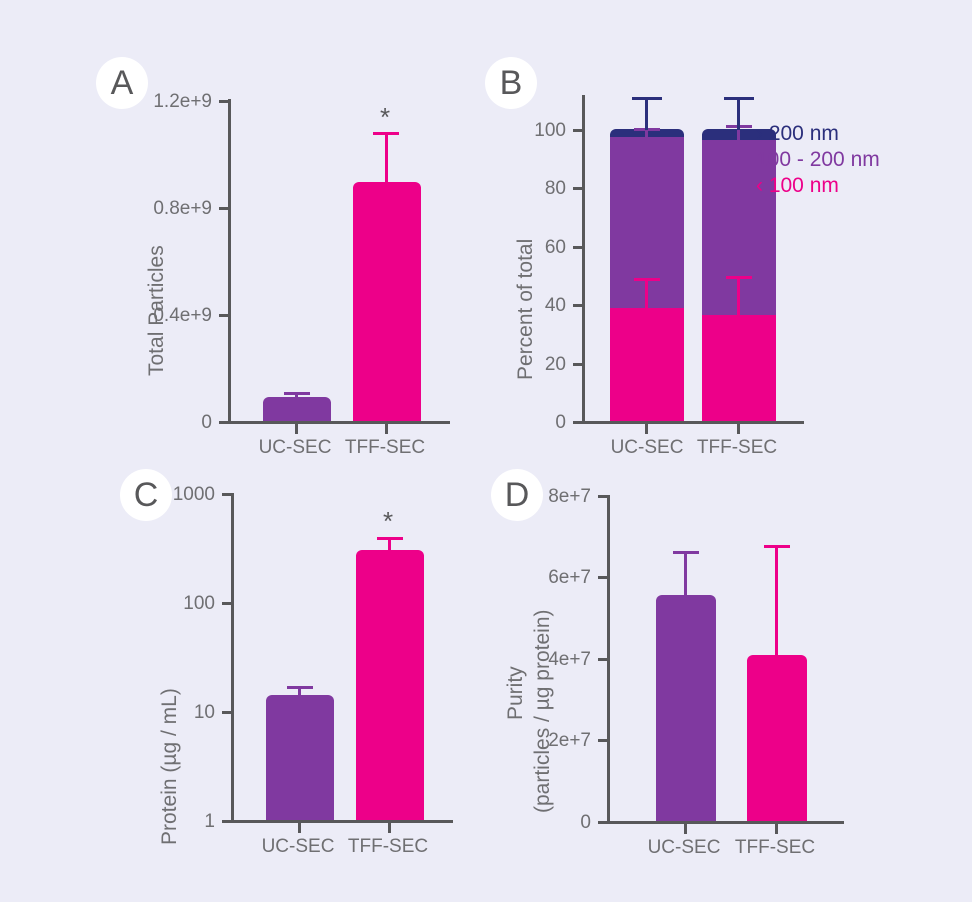 This screenshot has height=902, width=972. Describe the element at coordinates (739, 368) in the screenshot. I see `panel-b-stack-tff-sec-lt100` at that location.